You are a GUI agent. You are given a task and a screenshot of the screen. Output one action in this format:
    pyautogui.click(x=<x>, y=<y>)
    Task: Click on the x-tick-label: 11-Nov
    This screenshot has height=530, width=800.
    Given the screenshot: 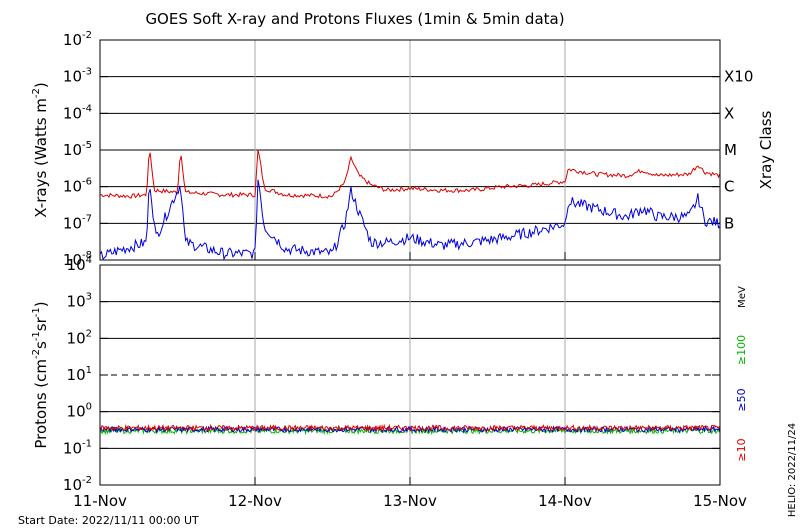 What is the action you would take?
    pyautogui.click(x=100, y=501)
    